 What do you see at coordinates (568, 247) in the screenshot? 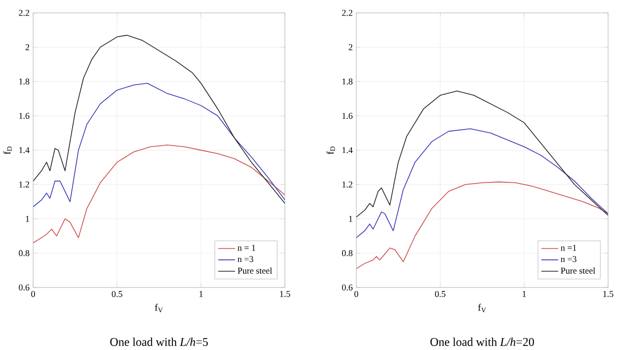
I see `legend-label: n =1` at bounding box center [568, 247].